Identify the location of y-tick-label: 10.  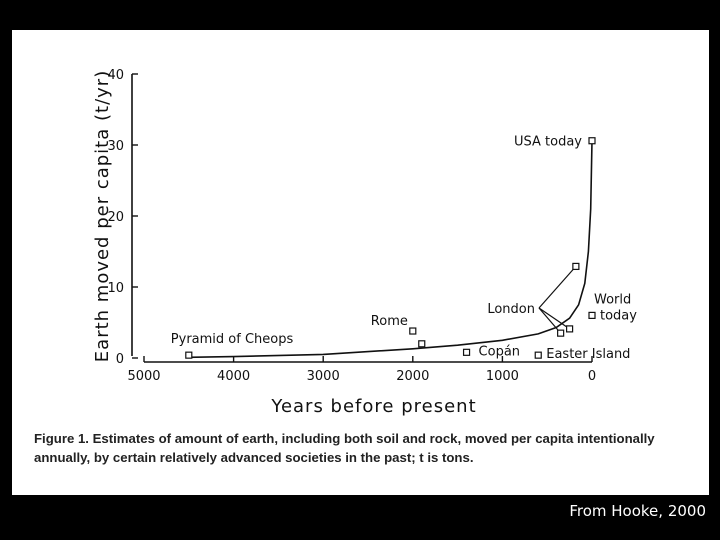
(115, 288).